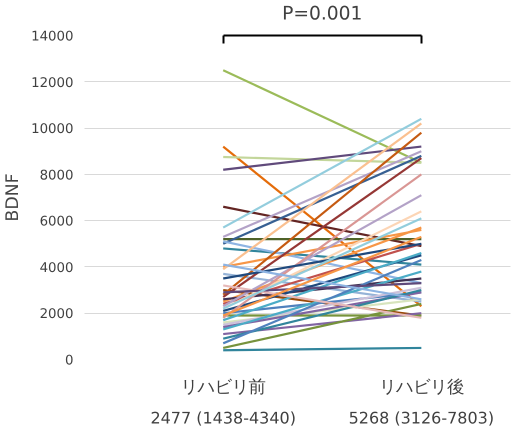 The width and height of the screenshot is (524, 434). I want to click on y-tick-label: 4000, so click(57, 268).